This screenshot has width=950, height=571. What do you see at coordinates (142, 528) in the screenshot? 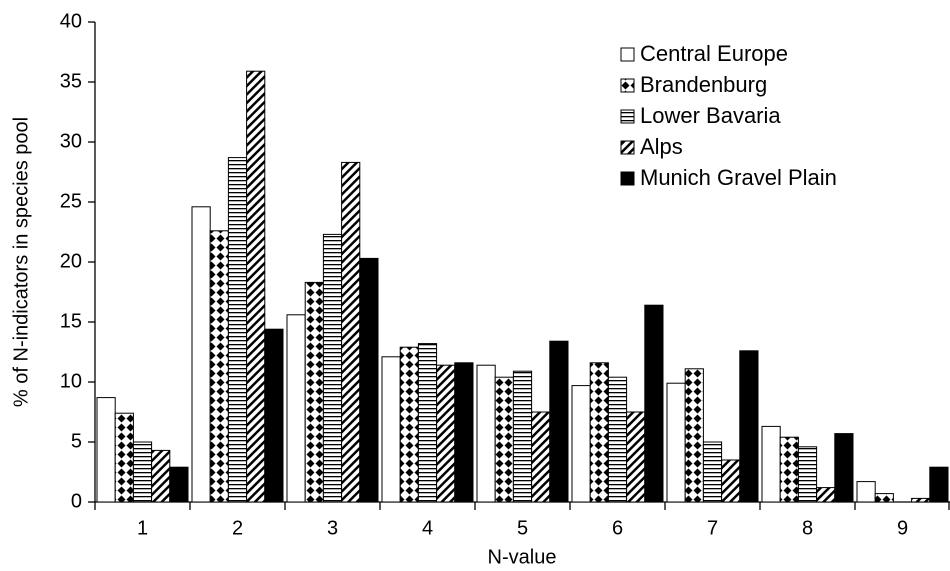
I see `x-tick-label: 1` at bounding box center [142, 528].